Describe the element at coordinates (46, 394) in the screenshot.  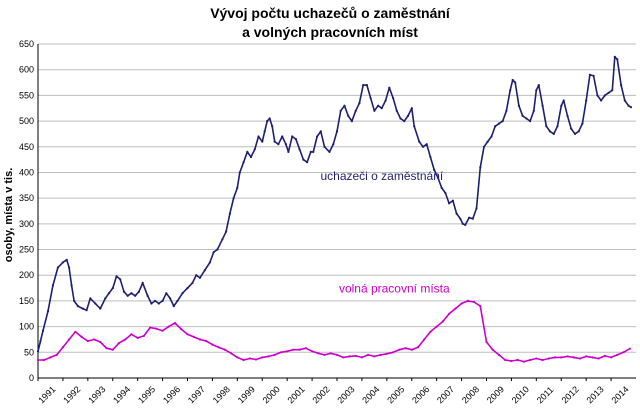
I see `x-tick-label: 1991` at that location.